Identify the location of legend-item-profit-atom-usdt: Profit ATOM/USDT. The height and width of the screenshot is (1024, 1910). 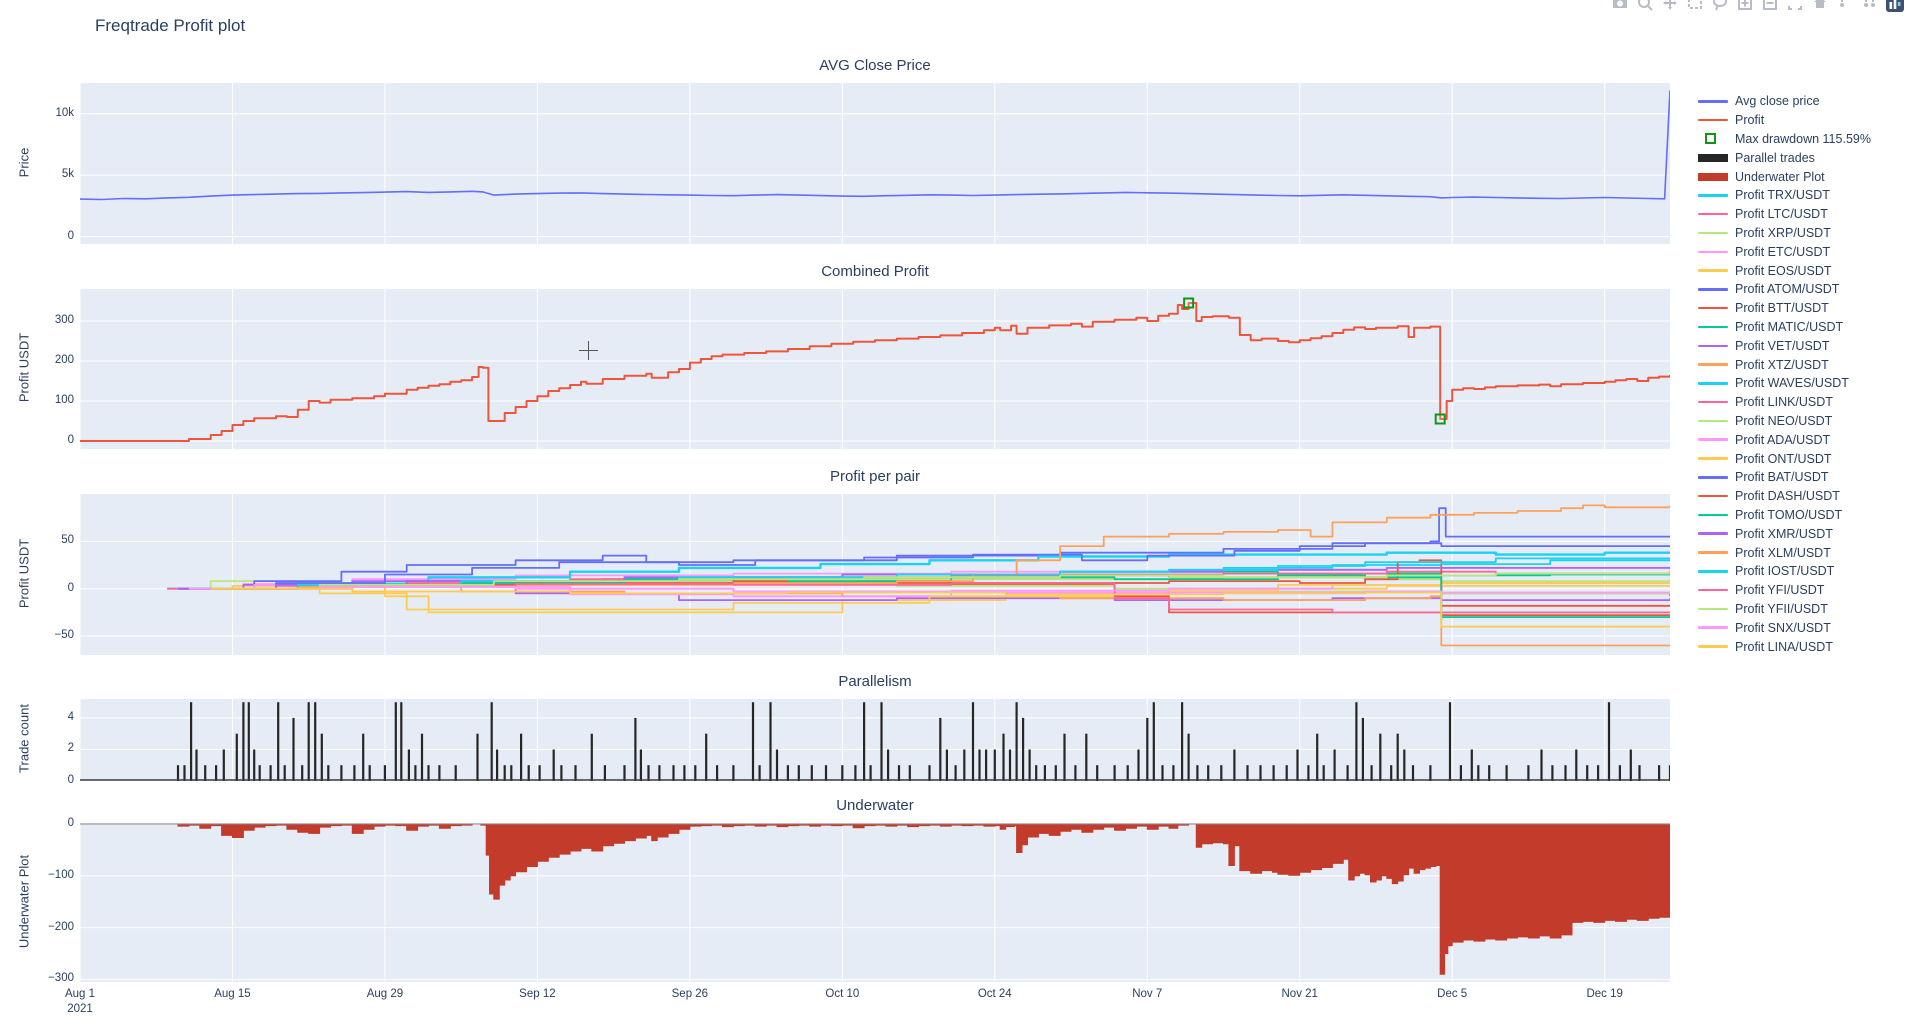
(1804, 289).